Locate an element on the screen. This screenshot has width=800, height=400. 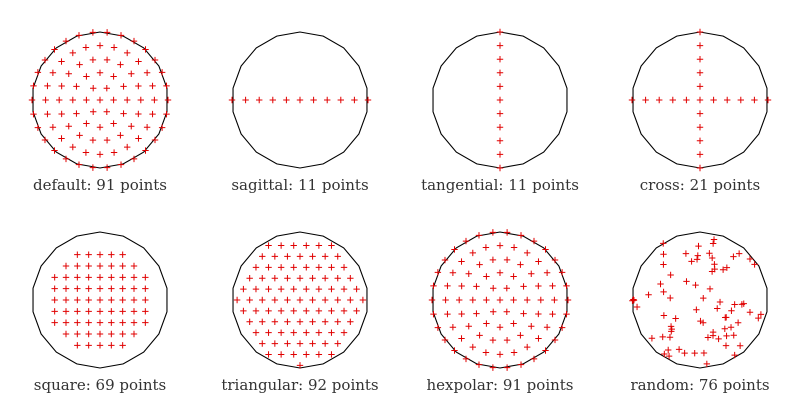
panel-caption: default: 91 points is located at coordinates (100, 185).